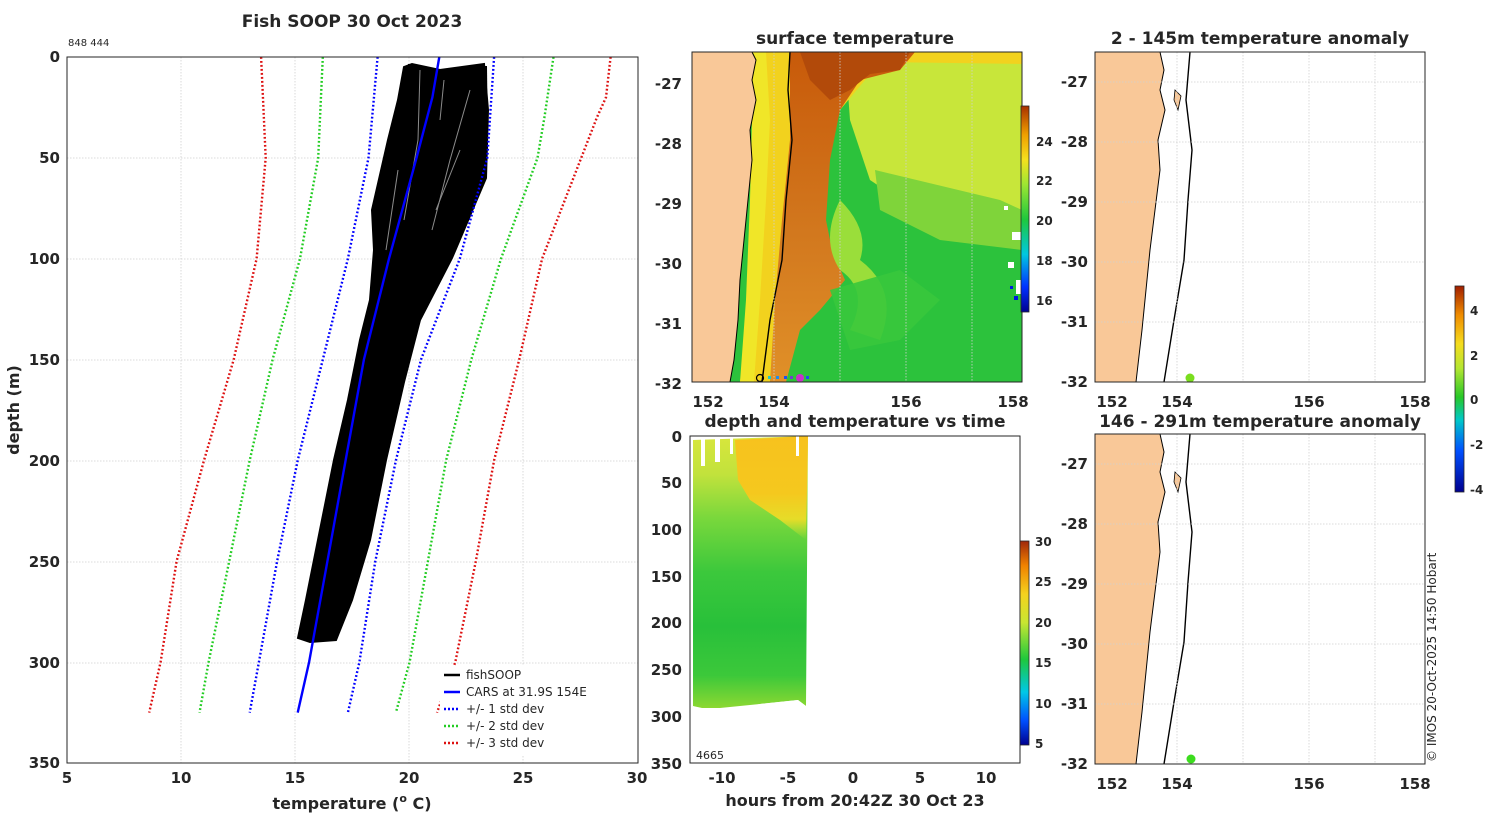  I want to click on anom1-ytick: -27, so click(1074, 82).